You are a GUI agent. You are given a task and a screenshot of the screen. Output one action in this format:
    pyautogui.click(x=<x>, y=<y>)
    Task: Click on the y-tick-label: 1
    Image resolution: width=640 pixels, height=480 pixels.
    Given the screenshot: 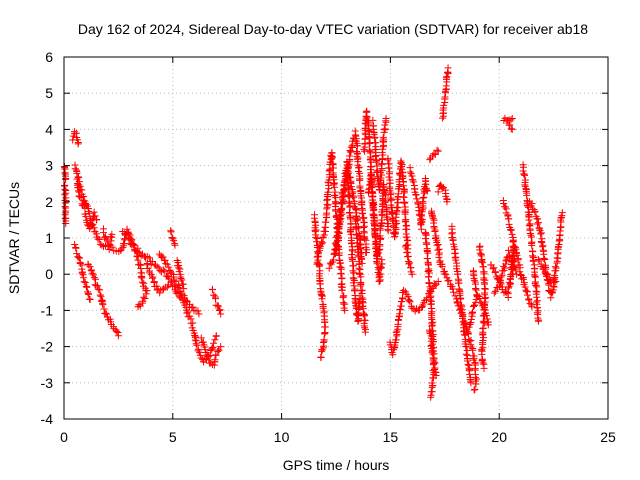 What is the action you would take?
    pyautogui.click(x=49, y=238)
    